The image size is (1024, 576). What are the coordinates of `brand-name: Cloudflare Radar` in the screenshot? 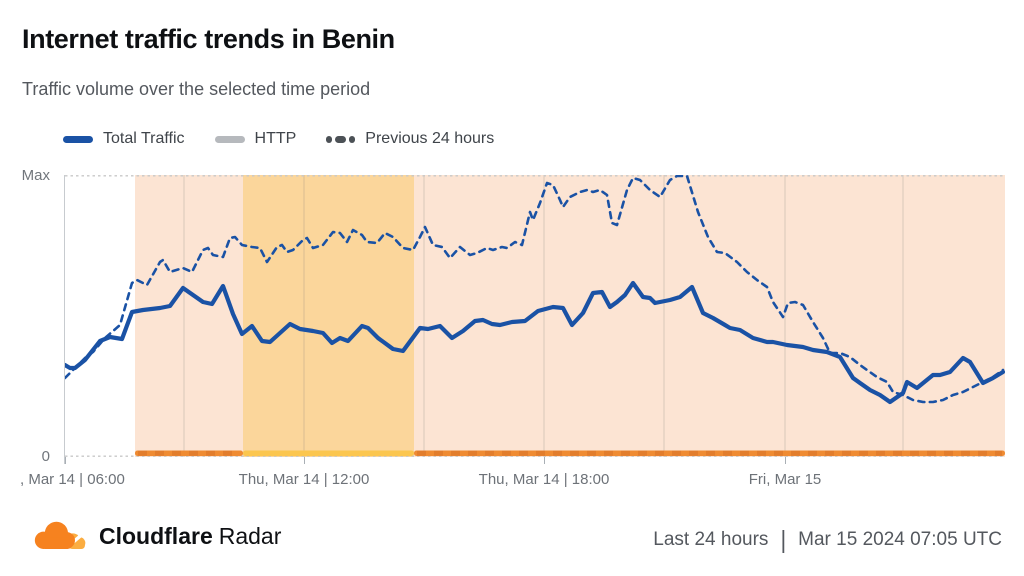 It's located at (190, 536).